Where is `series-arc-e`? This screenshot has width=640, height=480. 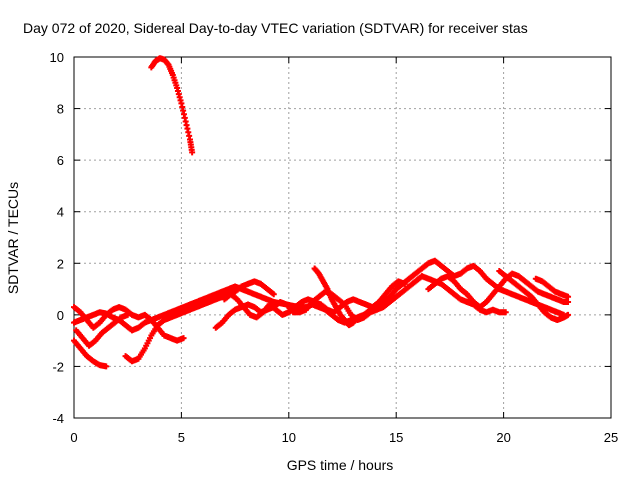
series-arc-e is located at coordinates (199, 321).